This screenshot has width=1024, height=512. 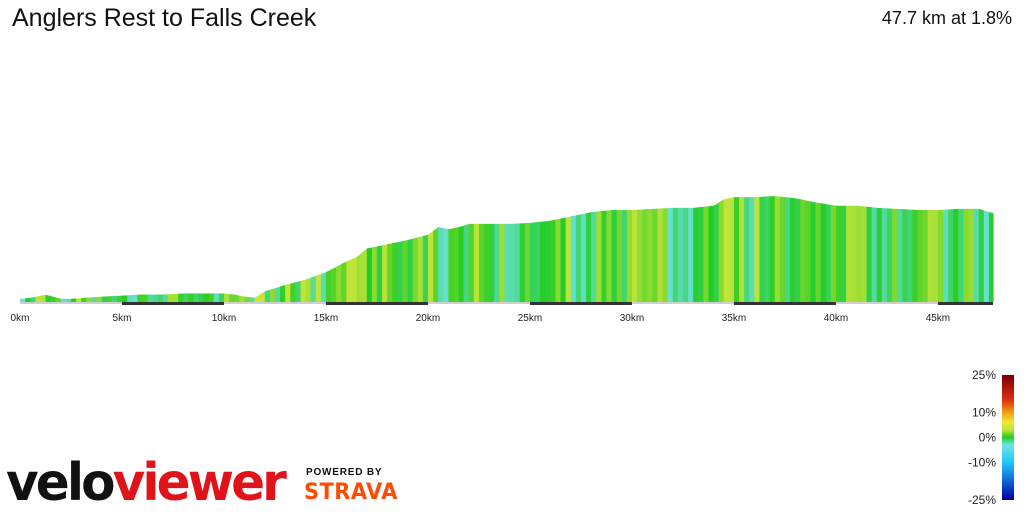 I want to click on x-tick-label: 35km, so click(x=734, y=318).